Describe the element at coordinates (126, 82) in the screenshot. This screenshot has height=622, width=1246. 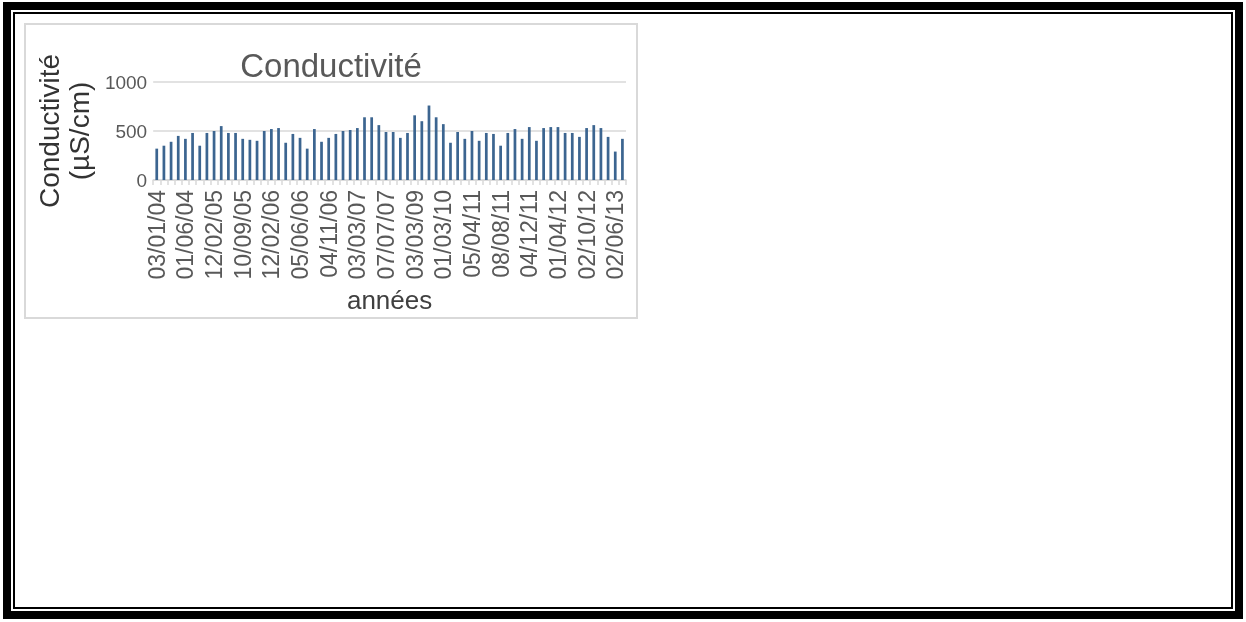
I see `y-tick-label: 1000` at that location.